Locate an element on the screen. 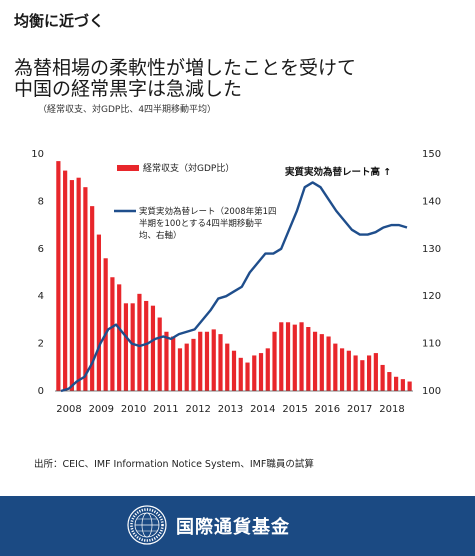  y-left-tick-label: 6 is located at coordinates (41, 249).